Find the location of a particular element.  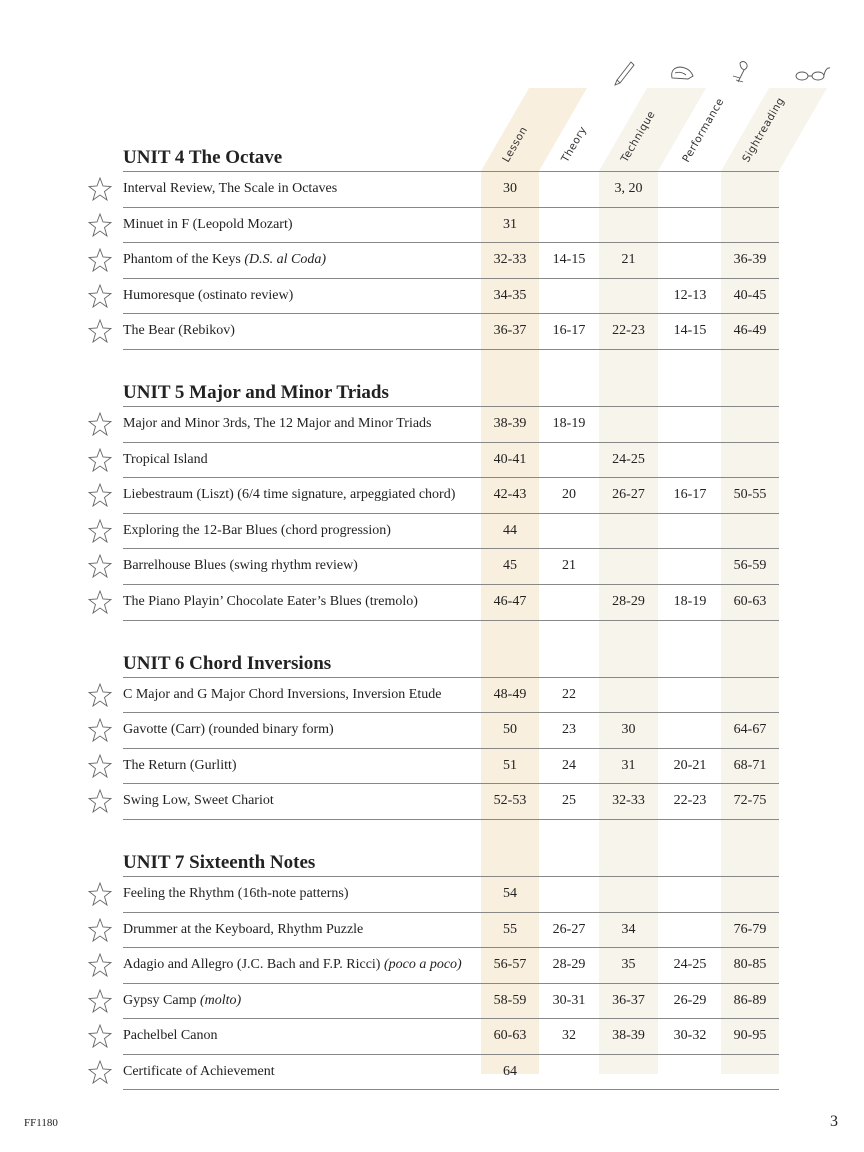

page-ref-sightreading: 72-75 is located at coordinates (750, 801).